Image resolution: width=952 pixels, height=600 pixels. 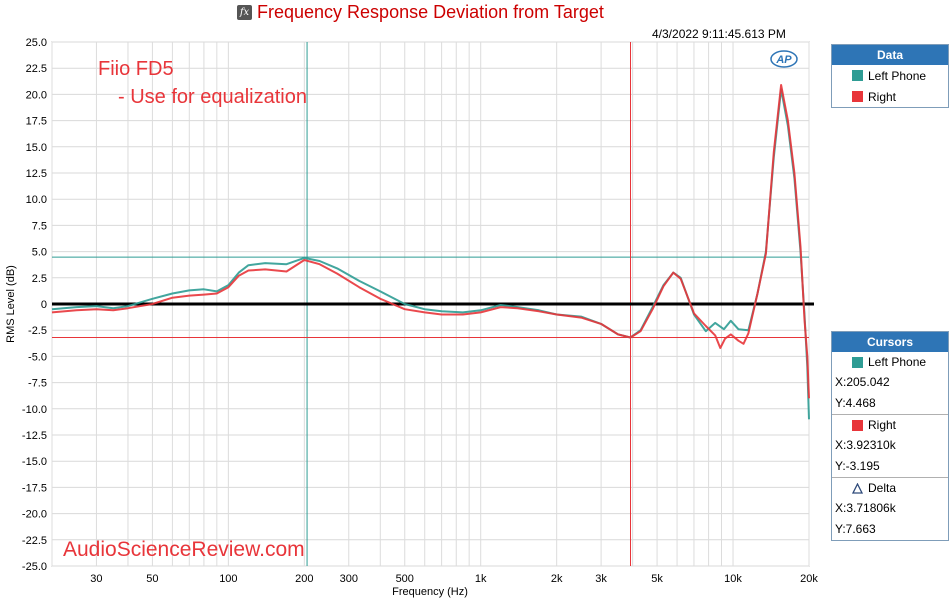 What do you see at coordinates (865, 508) in the screenshot?
I see `cursor-delta-x: X:3.71806k` at bounding box center [865, 508].